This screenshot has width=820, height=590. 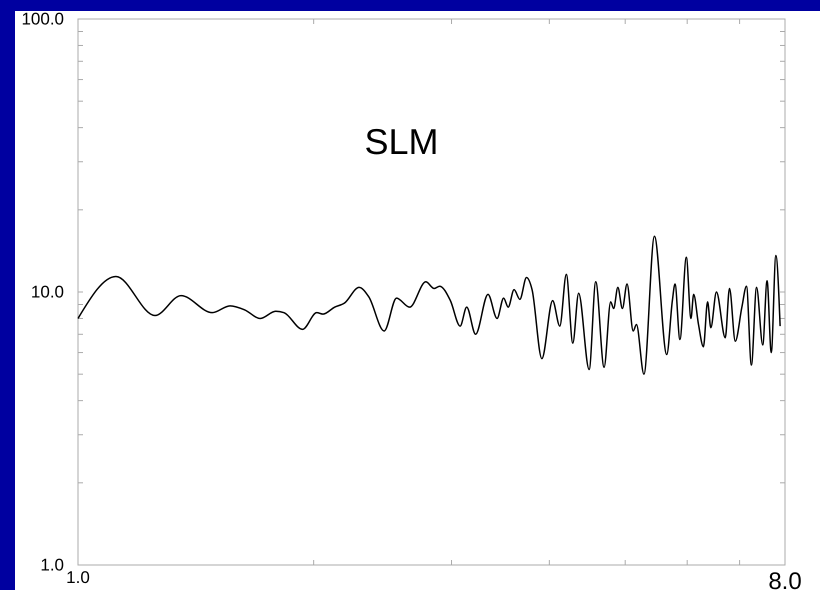 I want to click on y-tick-label: 1.0, so click(x=52, y=565).